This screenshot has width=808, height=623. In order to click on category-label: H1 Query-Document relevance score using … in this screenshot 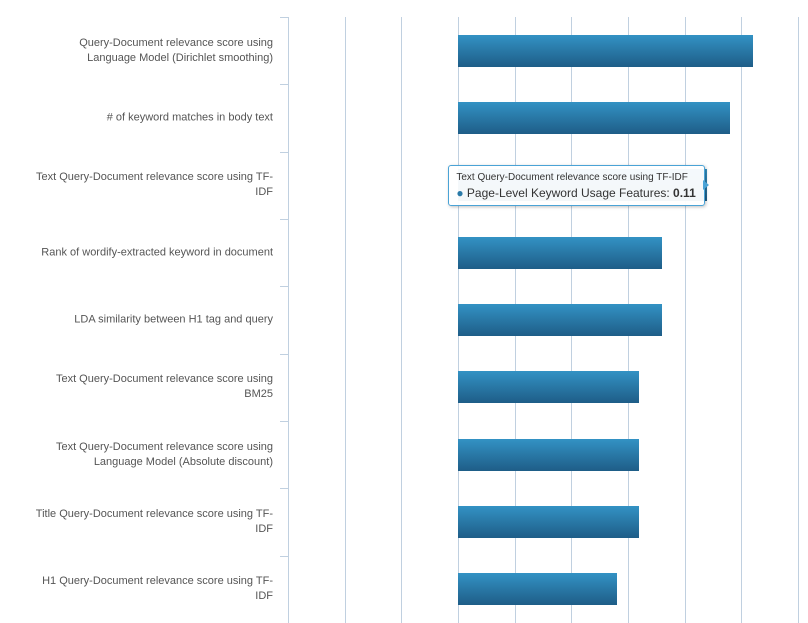, I will do `click(157, 589)`.